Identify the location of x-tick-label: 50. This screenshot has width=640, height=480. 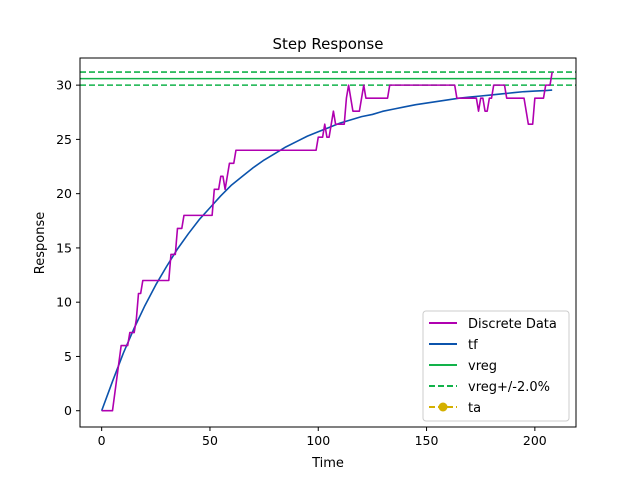
(210, 440).